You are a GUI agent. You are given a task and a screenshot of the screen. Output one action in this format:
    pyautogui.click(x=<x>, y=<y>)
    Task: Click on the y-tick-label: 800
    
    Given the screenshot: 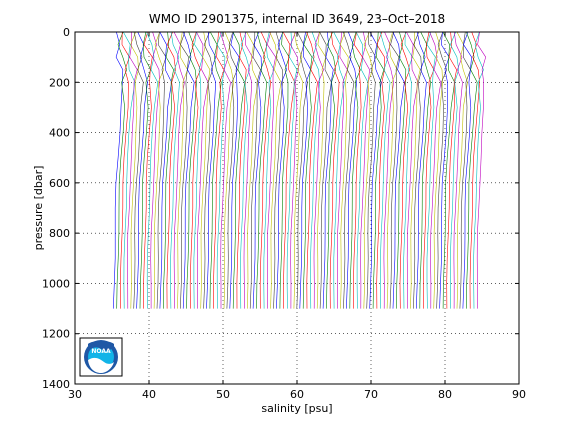 What is the action you would take?
    pyautogui.click(x=59, y=233)
    